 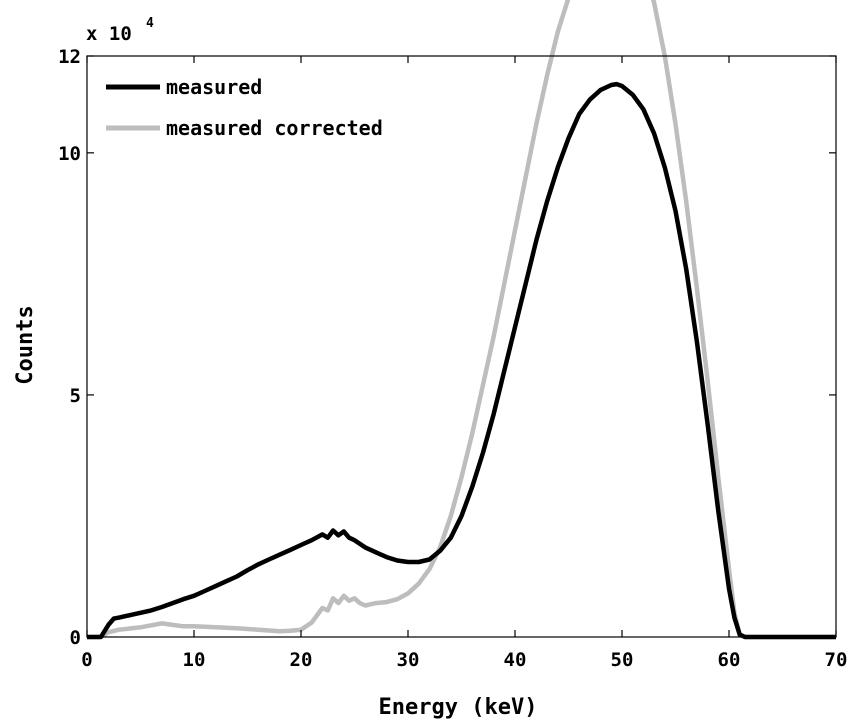 I want to click on x-tick-label-40: 40, so click(x=515, y=660).